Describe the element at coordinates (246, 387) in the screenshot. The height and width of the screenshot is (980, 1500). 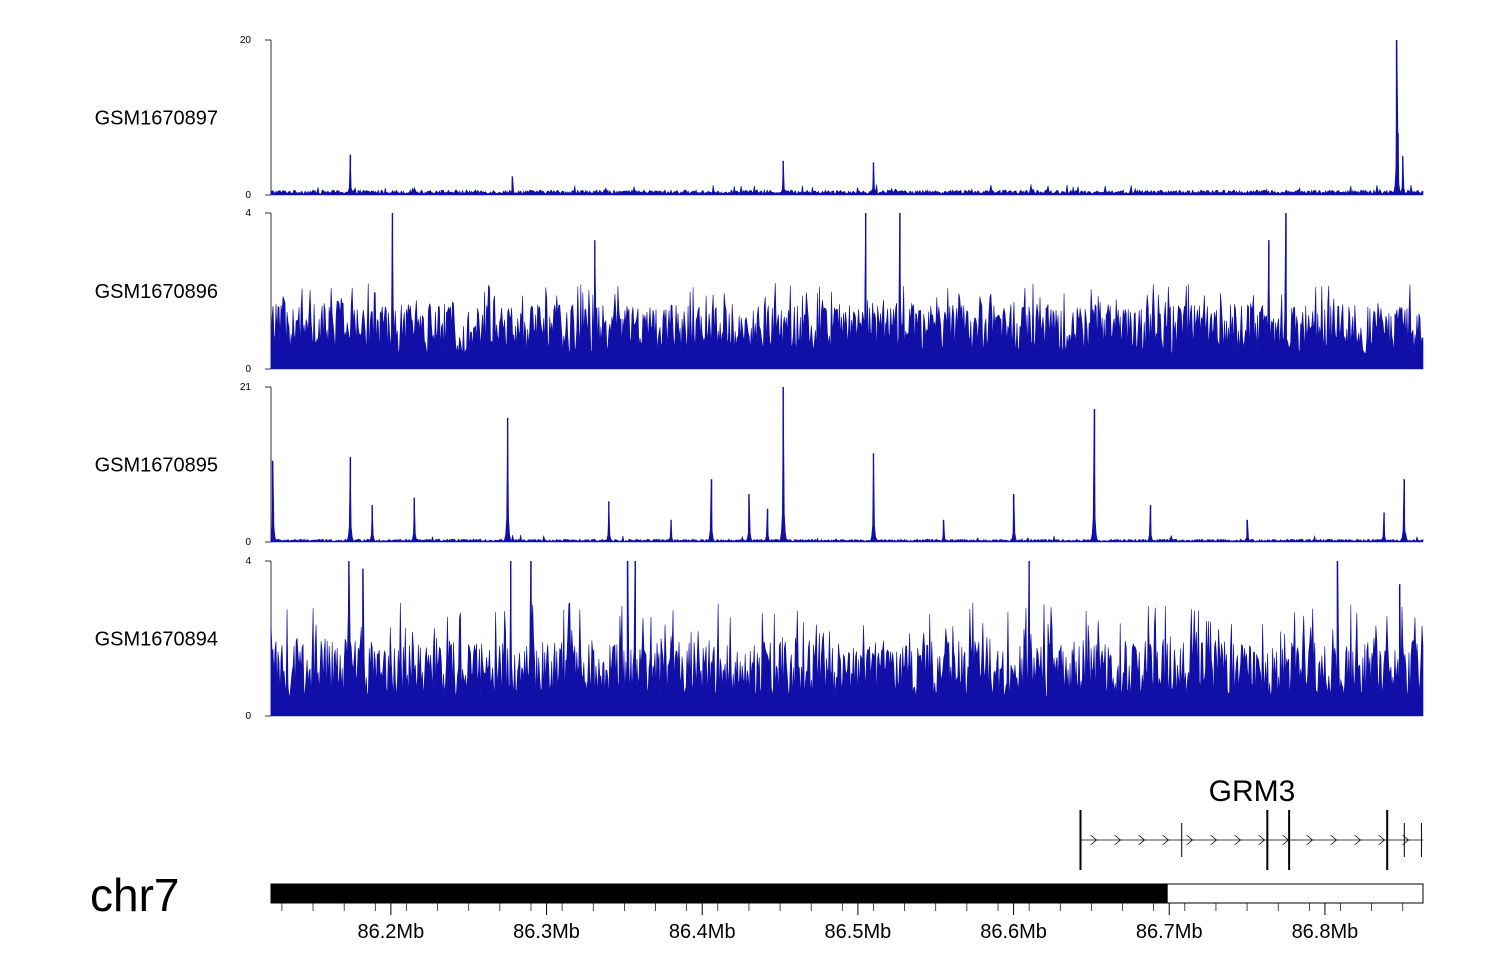
I see `y-tick-label-max: 21` at that location.